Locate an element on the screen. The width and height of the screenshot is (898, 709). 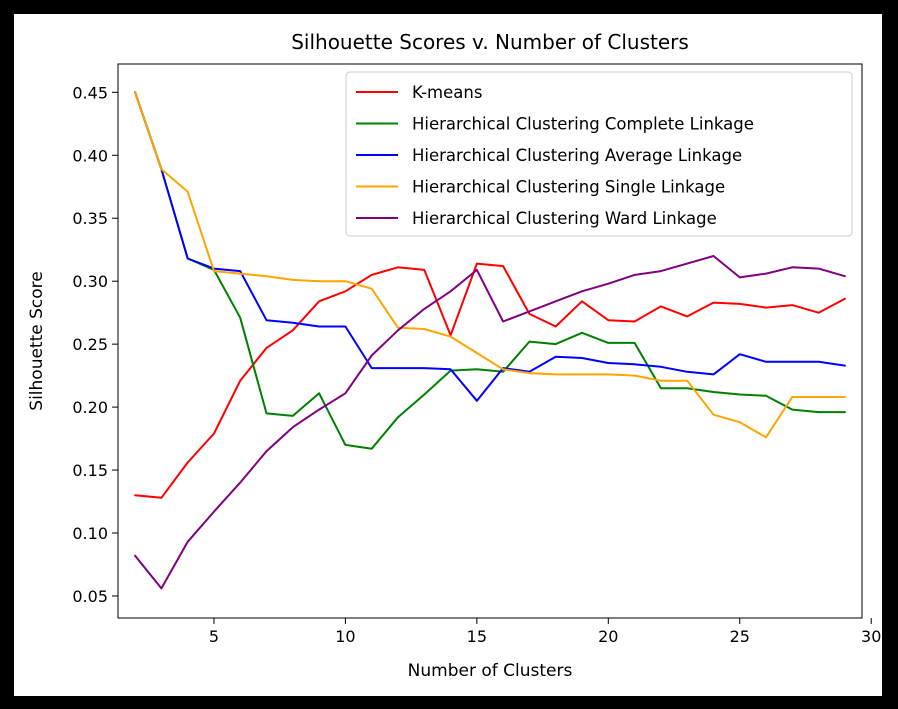
y-tick-label: 0.05 is located at coordinates (90, 596).